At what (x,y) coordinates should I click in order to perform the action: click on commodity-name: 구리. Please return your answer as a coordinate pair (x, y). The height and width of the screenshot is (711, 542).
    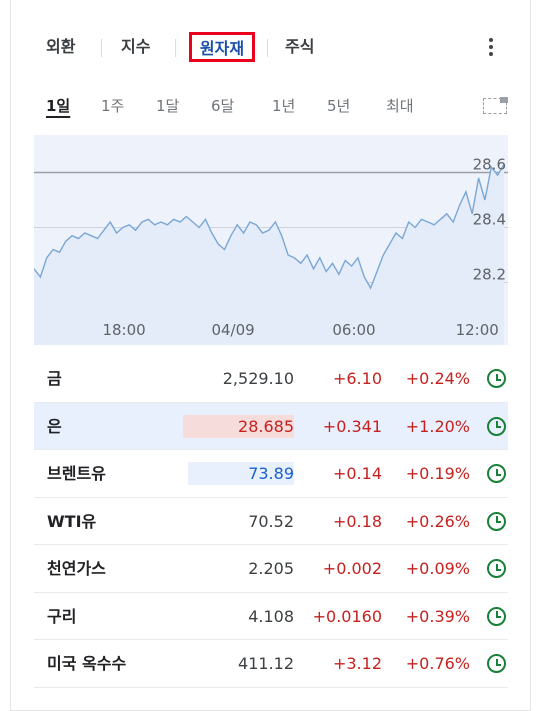
    Looking at the image, I should click on (62, 616).